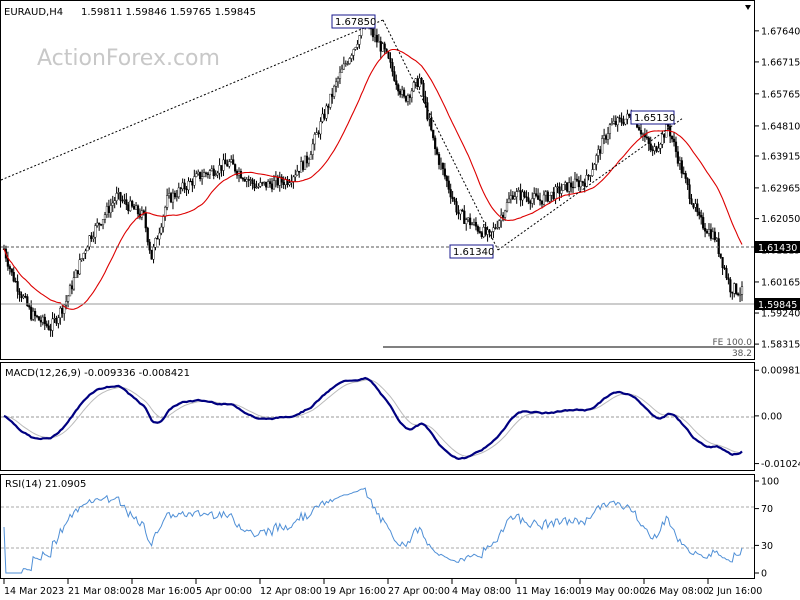 The height and width of the screenshot is (600, 800). I want to click on time-tick-label: 2 Jun 16:00, so click(735, 591).